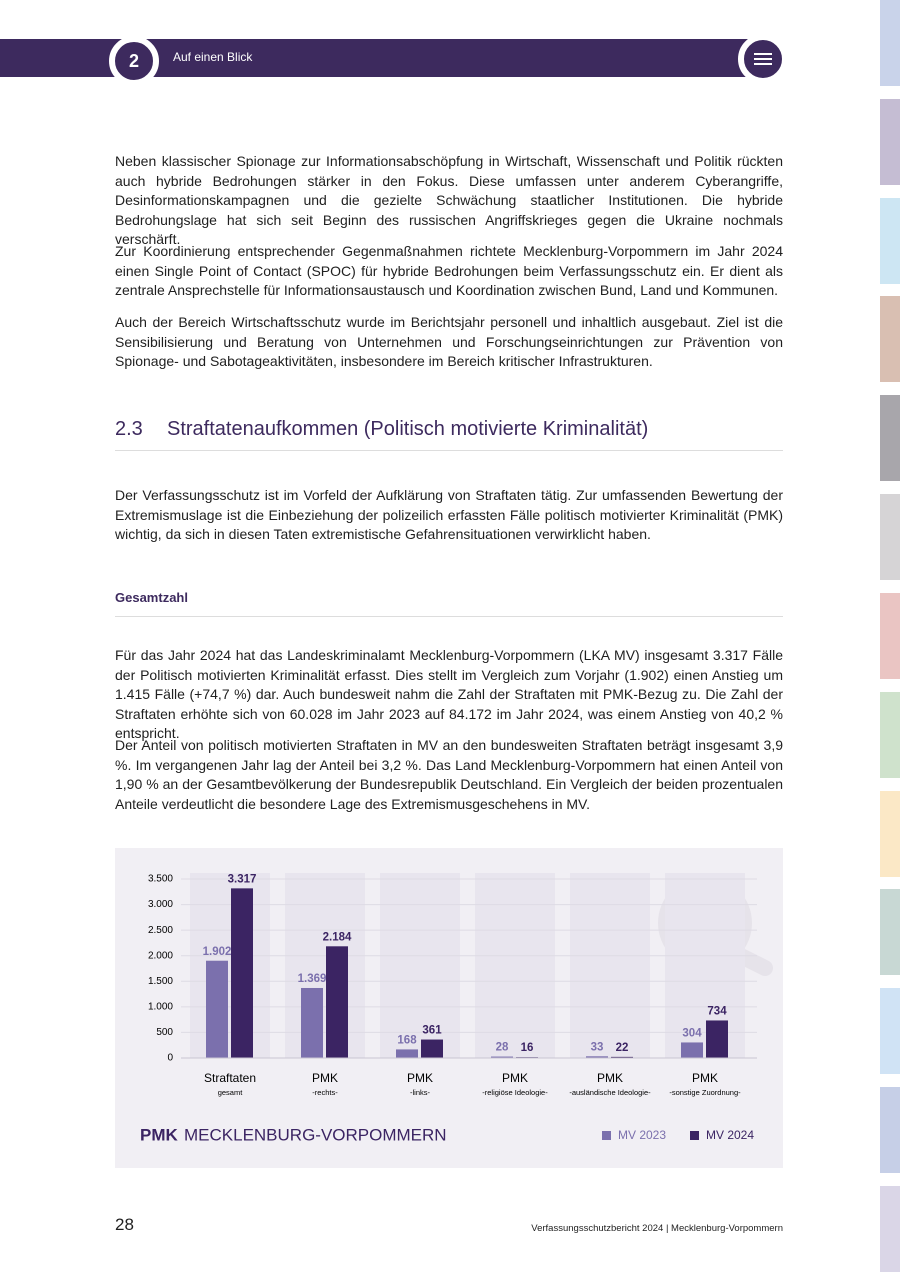 The width and height of the screenshot is (900, 1272). Describe the element at coordinates (705, 1092) in the screenshot. I see `x-tick-sublabel: -sonstige Zuordnung-` at that location.